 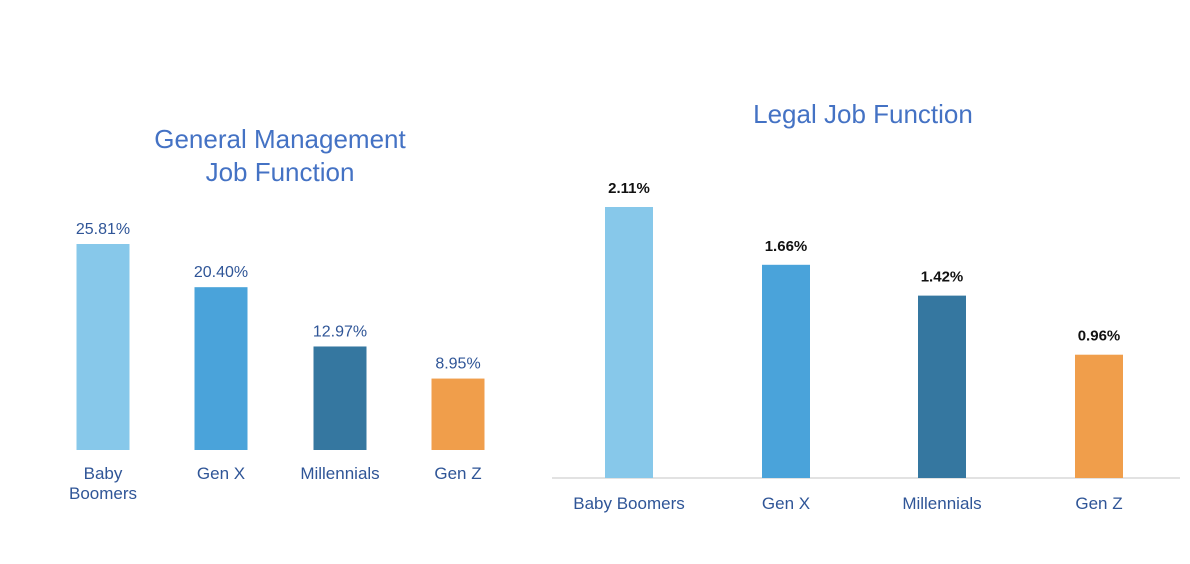 I want to click on legal-category-label-0-line-1: Baby Boomers, so click(x=629, y=503).